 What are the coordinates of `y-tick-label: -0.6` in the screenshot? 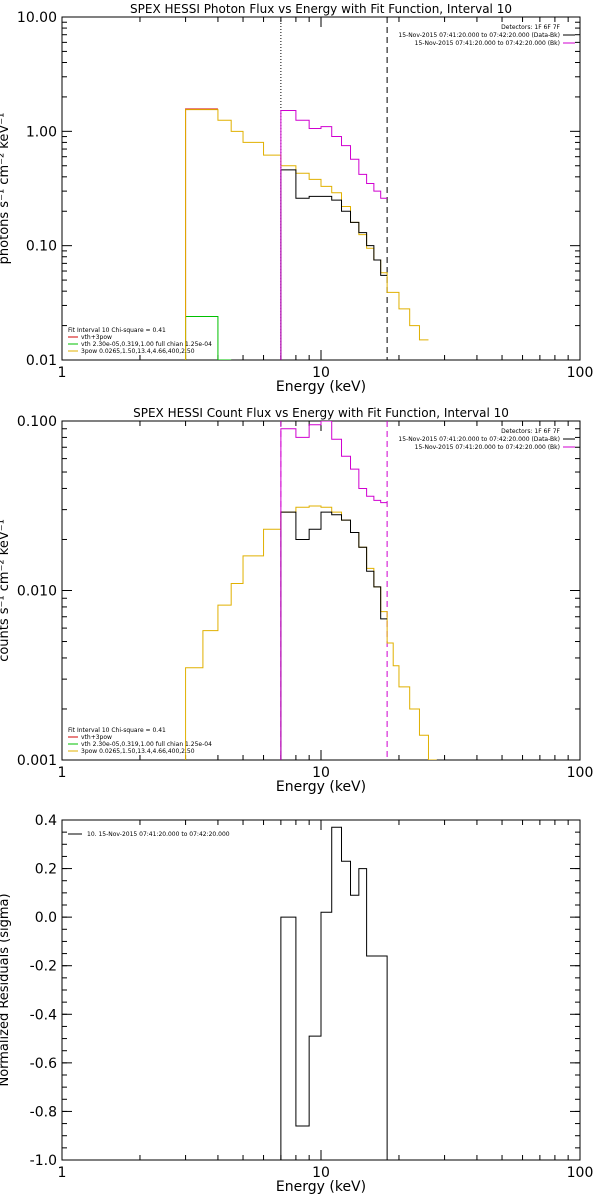 It's located at (43, 1064).